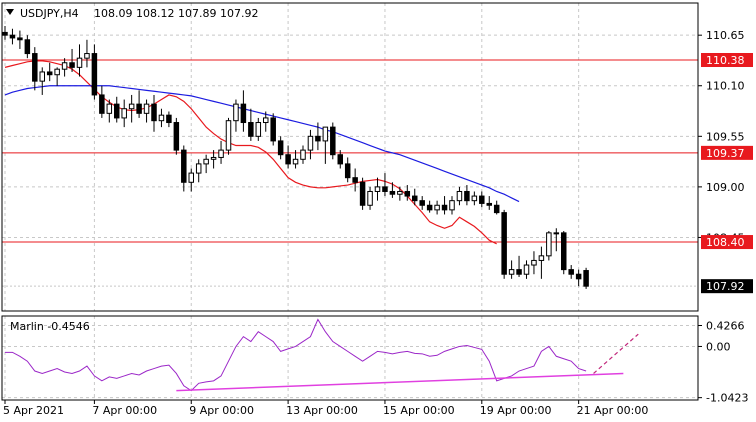 The image size is (756, 422). I want to click on x-tick-label: 13 Apr 00:00, so click(322, 410).